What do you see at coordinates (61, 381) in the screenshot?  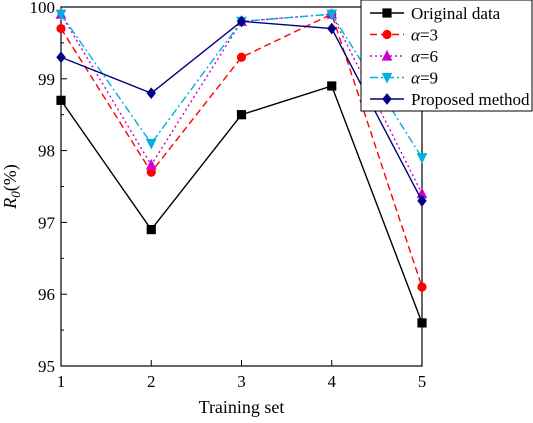 I see `x-tick-label: 1` at bounding box center [61, 381].